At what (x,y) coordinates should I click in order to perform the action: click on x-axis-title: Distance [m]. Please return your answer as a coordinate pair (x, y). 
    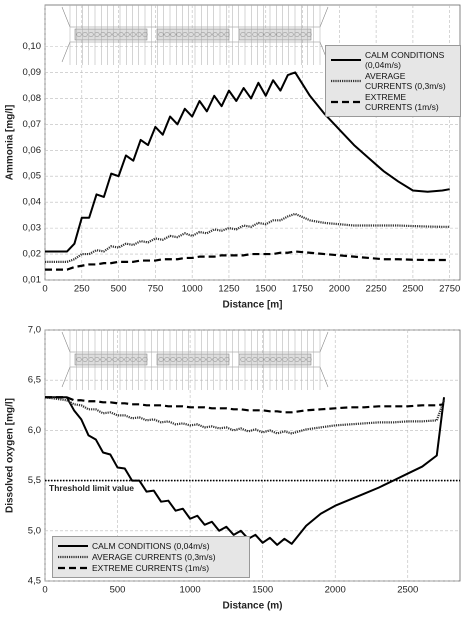
    Looking at the image, I should click on (252, 305).